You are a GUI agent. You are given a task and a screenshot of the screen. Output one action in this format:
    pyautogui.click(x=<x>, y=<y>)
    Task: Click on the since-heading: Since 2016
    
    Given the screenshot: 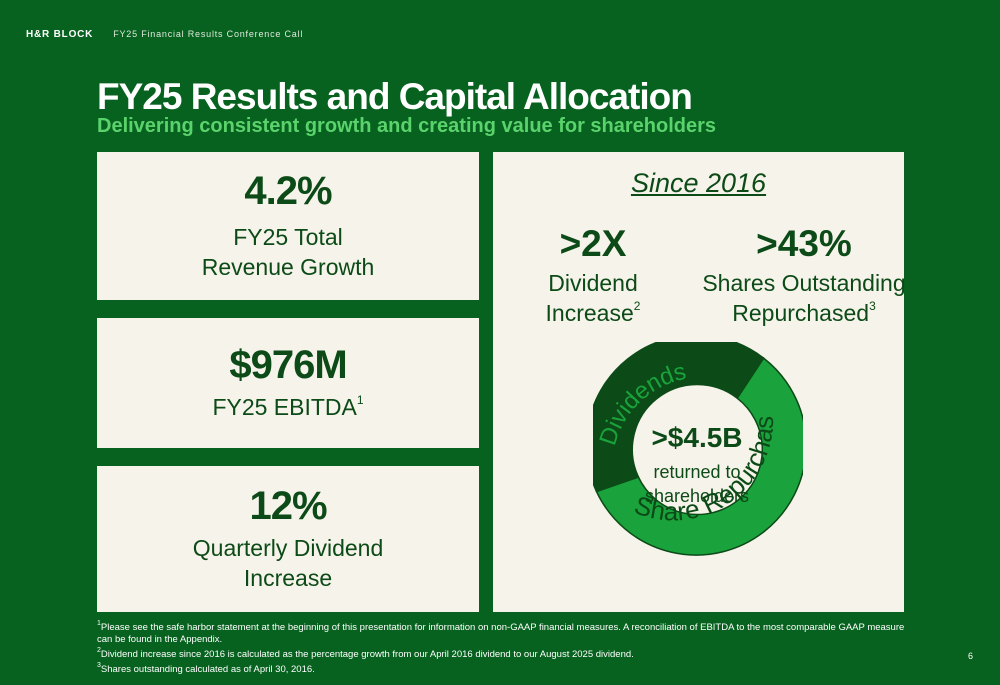 What is the action you would take?
    pyautogui.click(x=698, y=183)
    